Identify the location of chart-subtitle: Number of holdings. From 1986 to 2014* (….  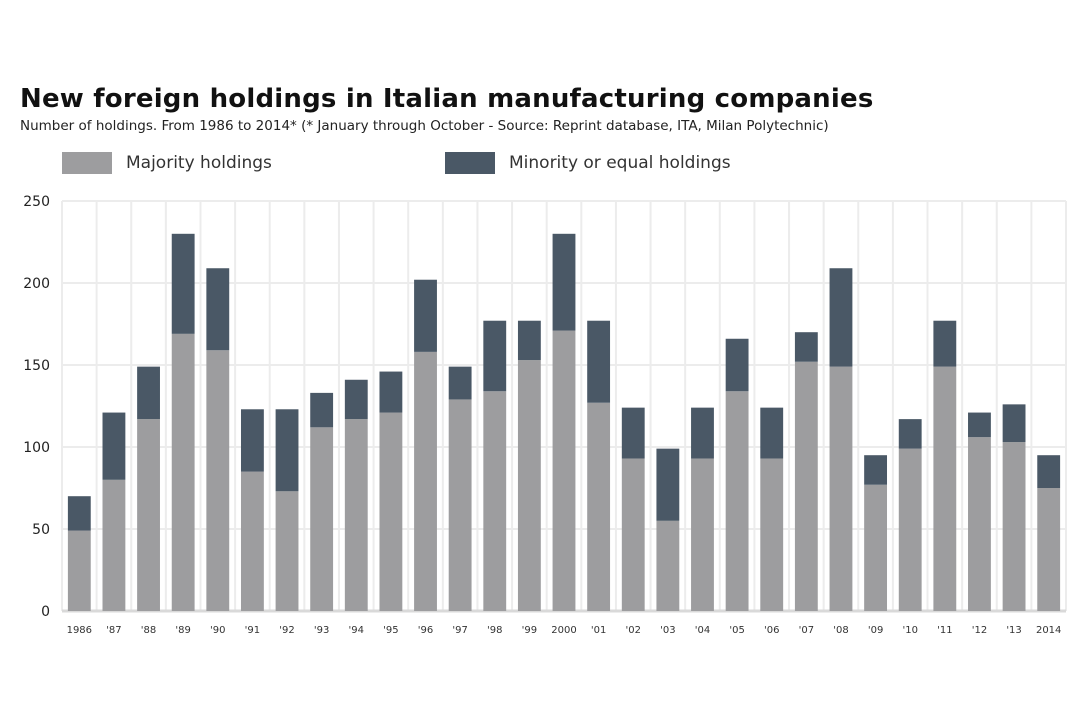
(424, 126).